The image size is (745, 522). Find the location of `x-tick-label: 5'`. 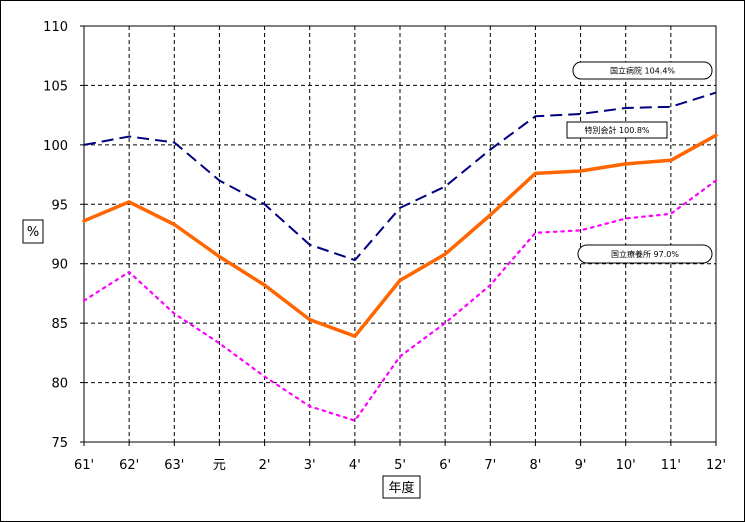

x-tick-label: 5' is located at coordinates (400, 465).